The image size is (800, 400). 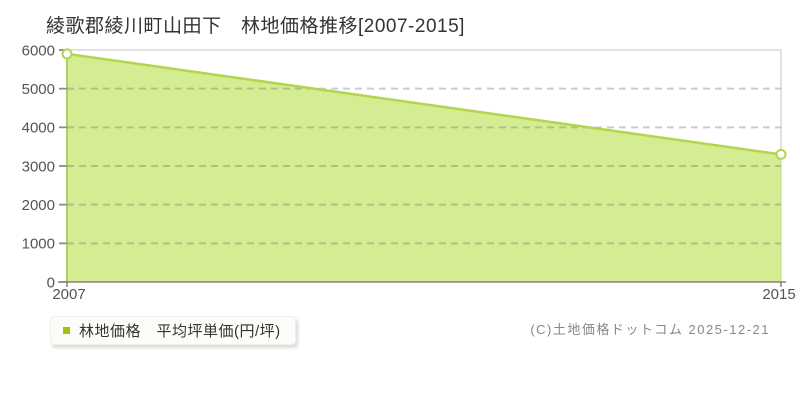 I want to click on chart-title: 綾歌郡綾川町山田下 林地価格推移[2007-2015], so click(x=255, y=26).